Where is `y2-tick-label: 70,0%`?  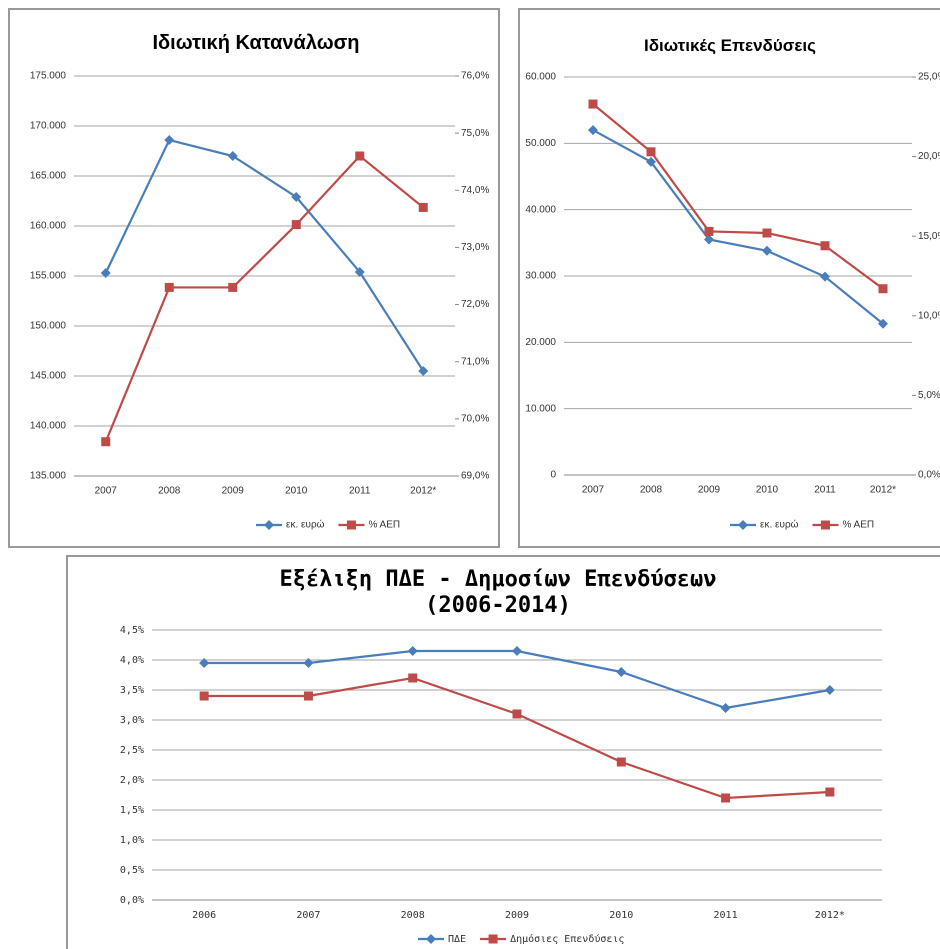 y2-tick-label: 70,0% is located at coordinates (475, 418).